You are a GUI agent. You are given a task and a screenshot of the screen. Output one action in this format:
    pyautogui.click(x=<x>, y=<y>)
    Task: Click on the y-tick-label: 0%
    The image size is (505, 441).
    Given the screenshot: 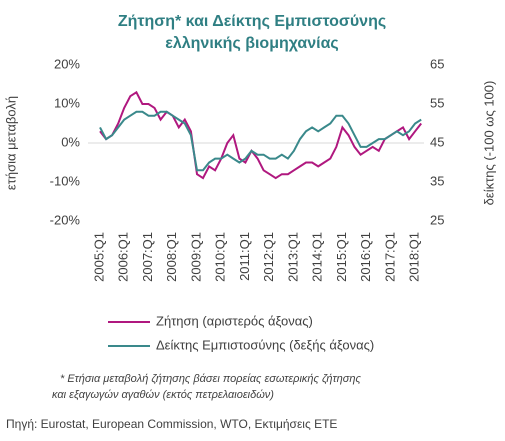 What is the action you would take?
    pyautogui.click(x=70, y=141)
    